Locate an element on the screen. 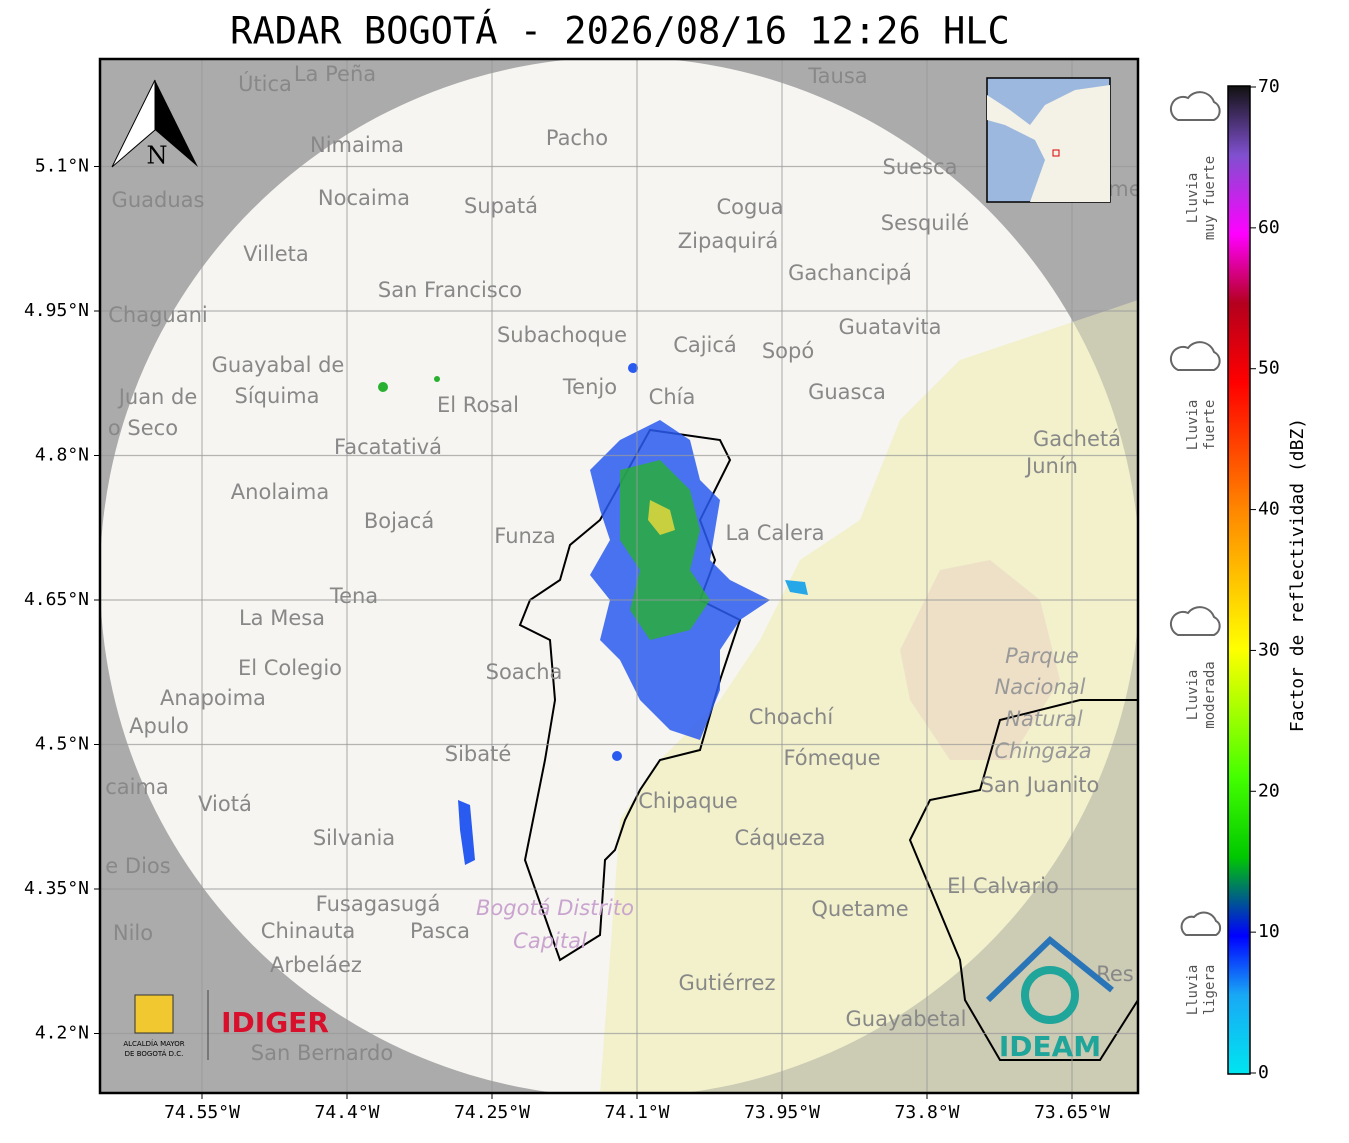 The width and height of the screenshot is (1349, 1143). place-label: Tenjo is located at coordinates (589, 387).